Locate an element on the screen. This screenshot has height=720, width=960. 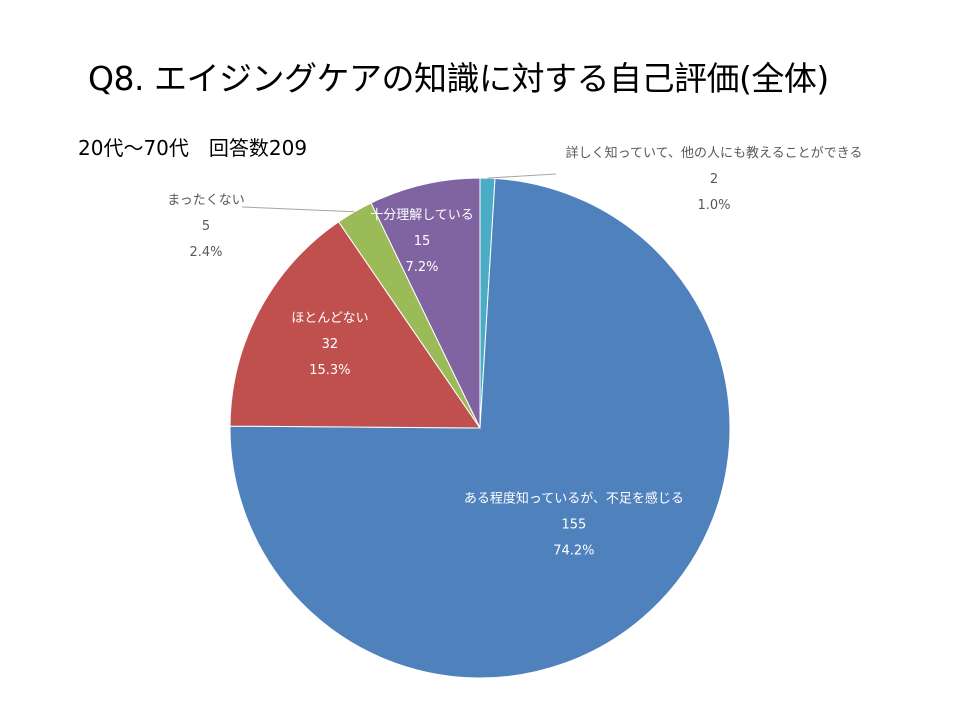
leader-line-detailed is located at coordinates (522, 176).